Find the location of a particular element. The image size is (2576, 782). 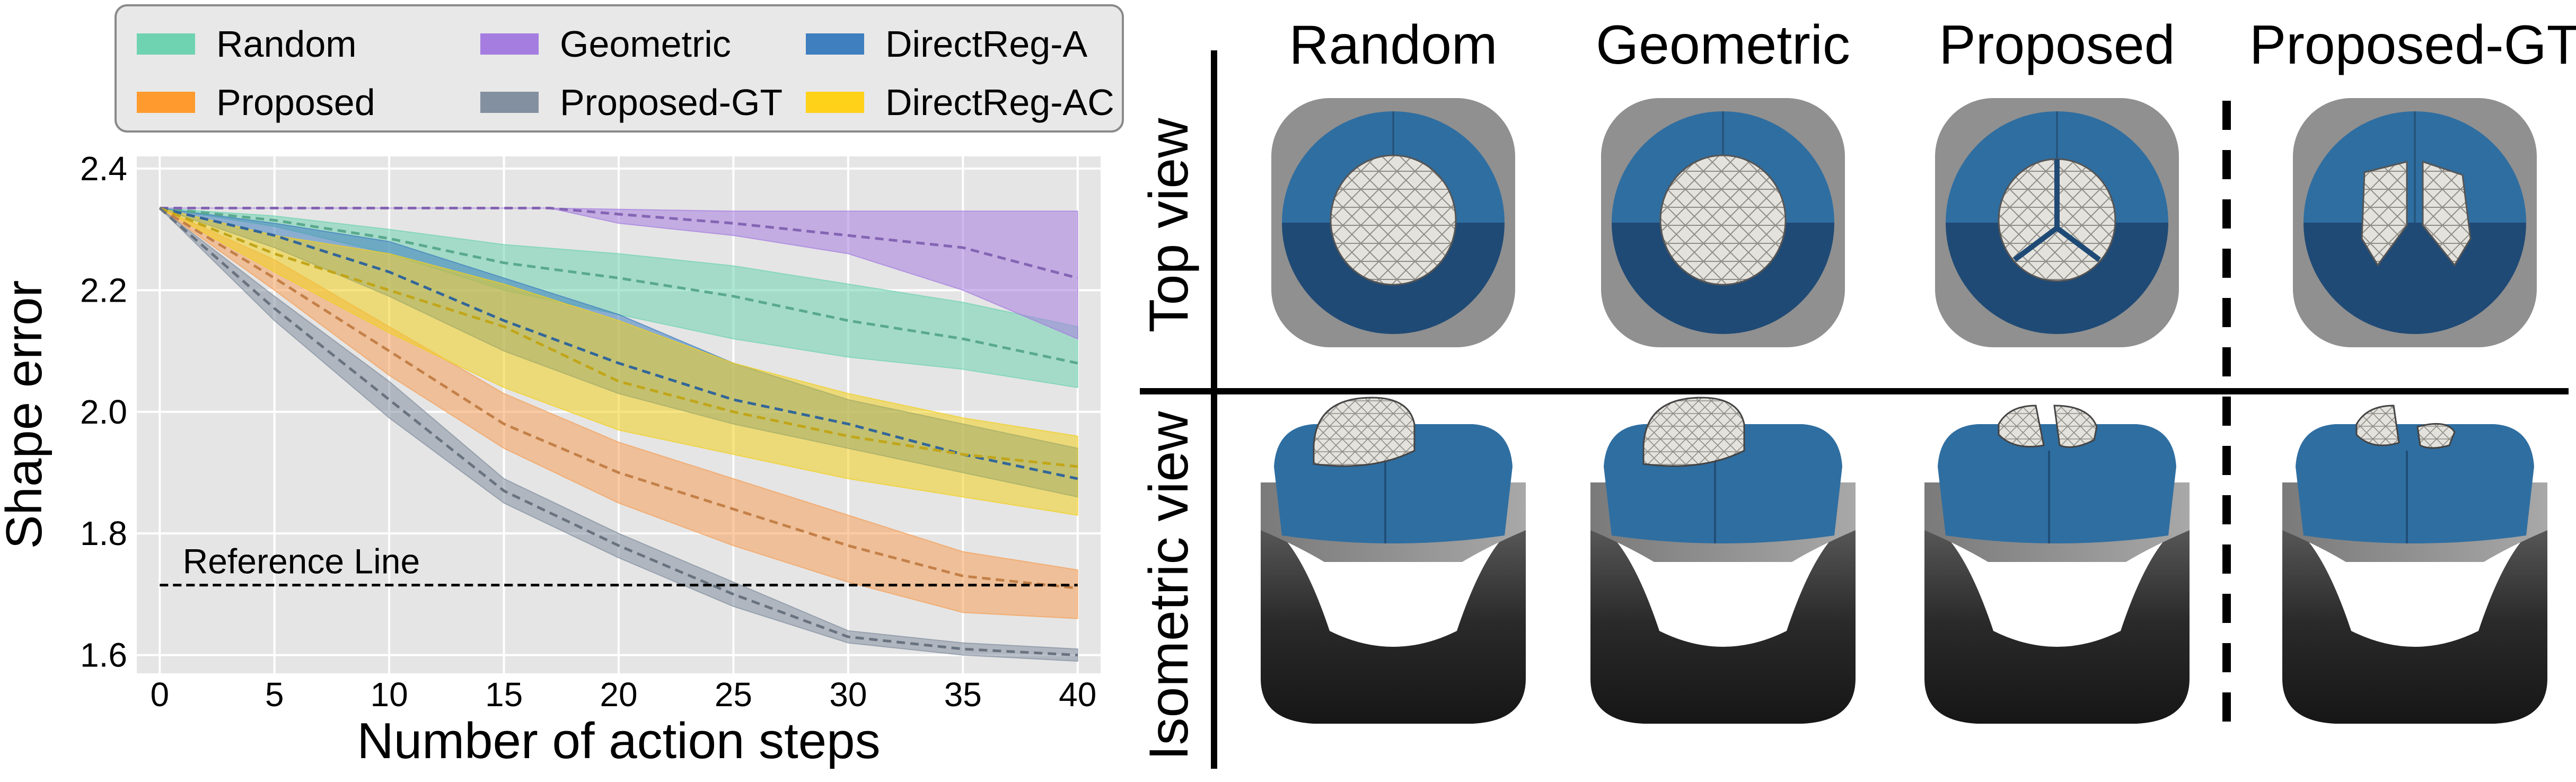

y-tick-label: 1.8 is located at coordinates (103, 533).